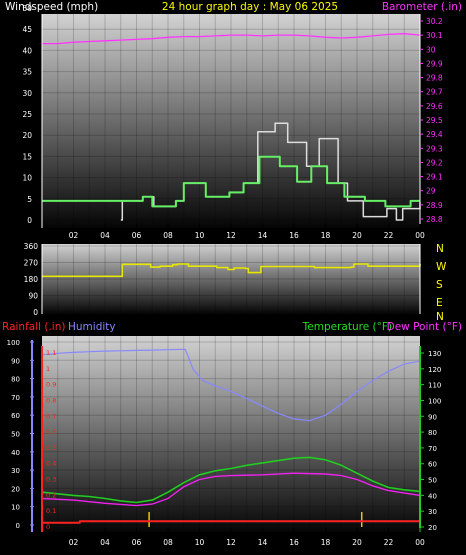 Image resolution: width=466 pixels, height=555 pixels. What do you see at coordinates (231, 489) in the screenshot?
I see `dewpoint-line` at bounding box center [231, 489].